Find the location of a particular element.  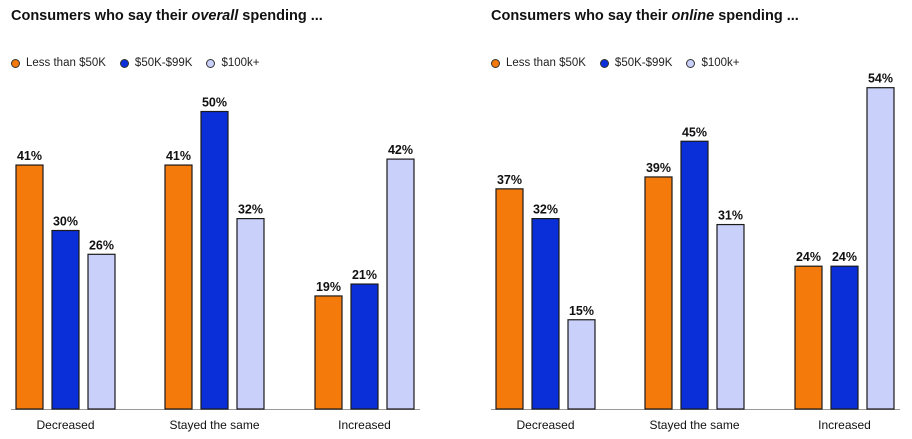

data-label-high-2: 42% is located at coordinates (400, 150).